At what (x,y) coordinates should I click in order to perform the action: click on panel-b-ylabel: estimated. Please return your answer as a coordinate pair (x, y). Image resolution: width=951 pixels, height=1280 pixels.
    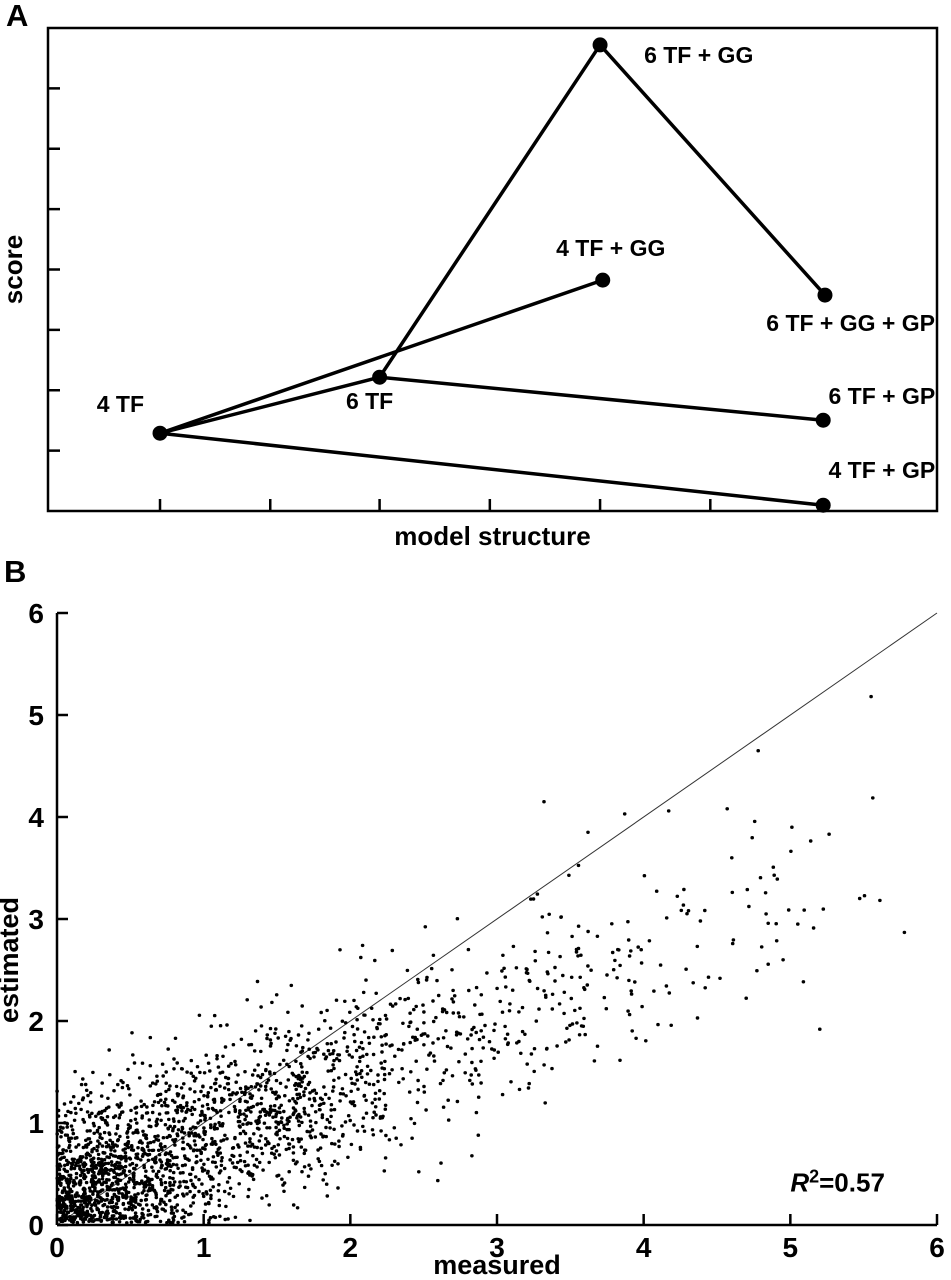
    Looking at the image, I should click on (12, 960).